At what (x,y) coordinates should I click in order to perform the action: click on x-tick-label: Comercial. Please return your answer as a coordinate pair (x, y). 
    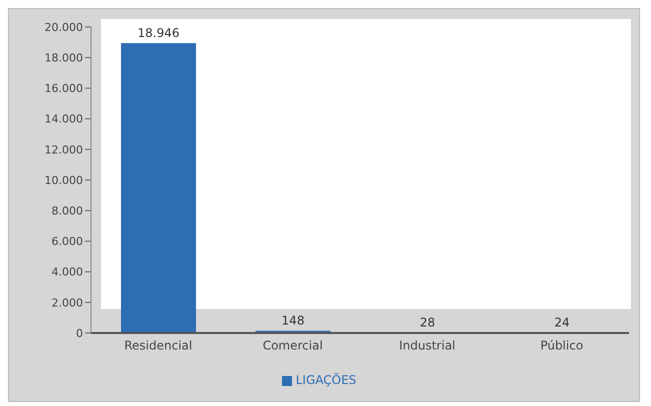
    Looking at the image, I should click on (292, 345).